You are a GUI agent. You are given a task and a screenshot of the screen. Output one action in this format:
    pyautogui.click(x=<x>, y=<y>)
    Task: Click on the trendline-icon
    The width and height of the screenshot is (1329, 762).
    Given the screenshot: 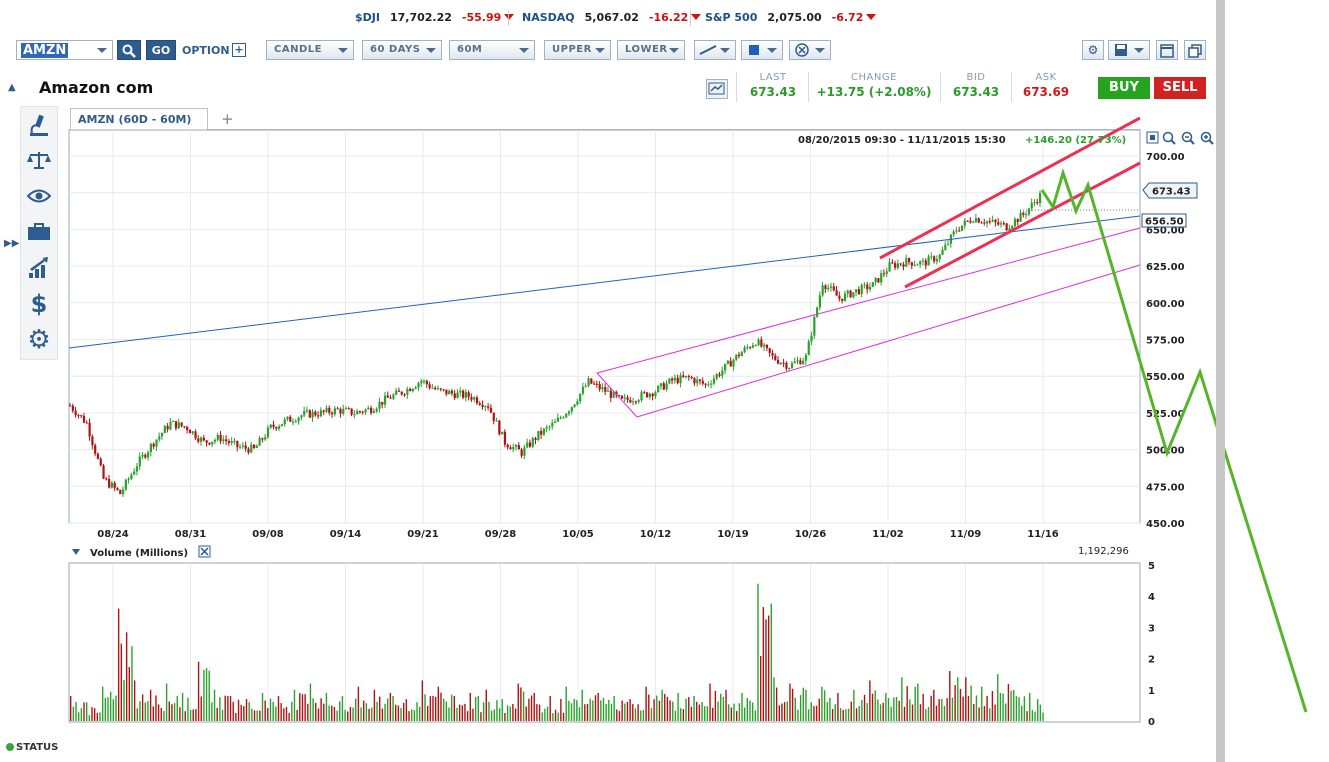 What is the action you would take?
    pyautogui.click(x=708, y=50)
    